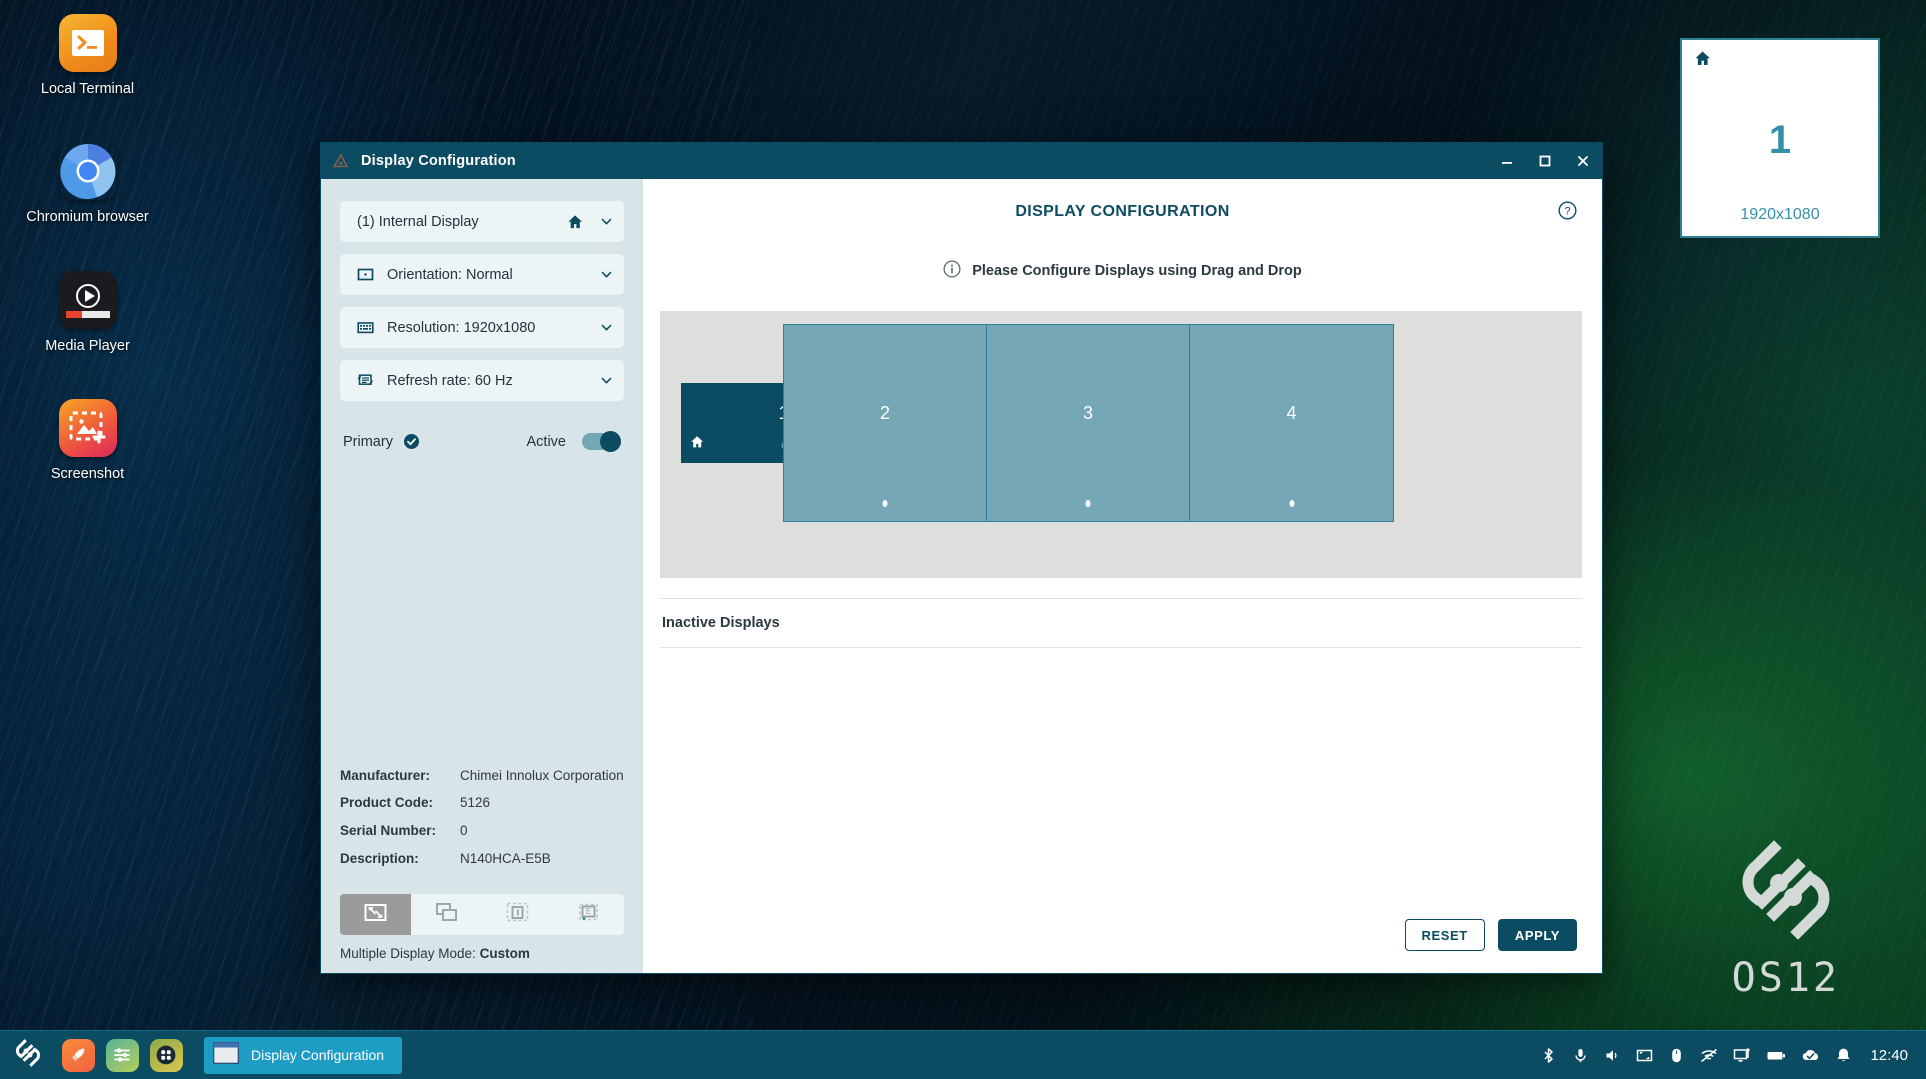  What do you see at coordinates (546, 441) in the screenshot?
I see `active-label: Active` at bounding box center [546, 441].